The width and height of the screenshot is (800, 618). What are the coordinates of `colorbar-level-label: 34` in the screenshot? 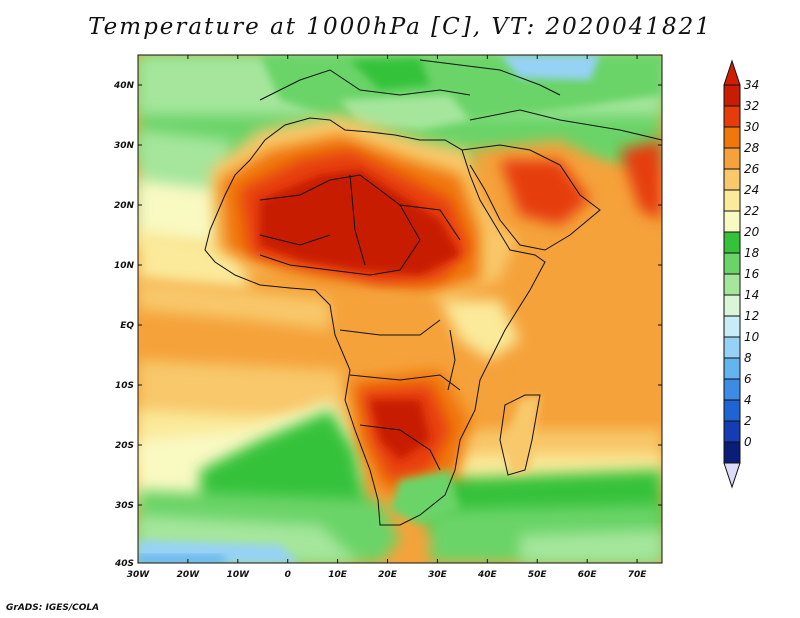 It's located at (751, 85).